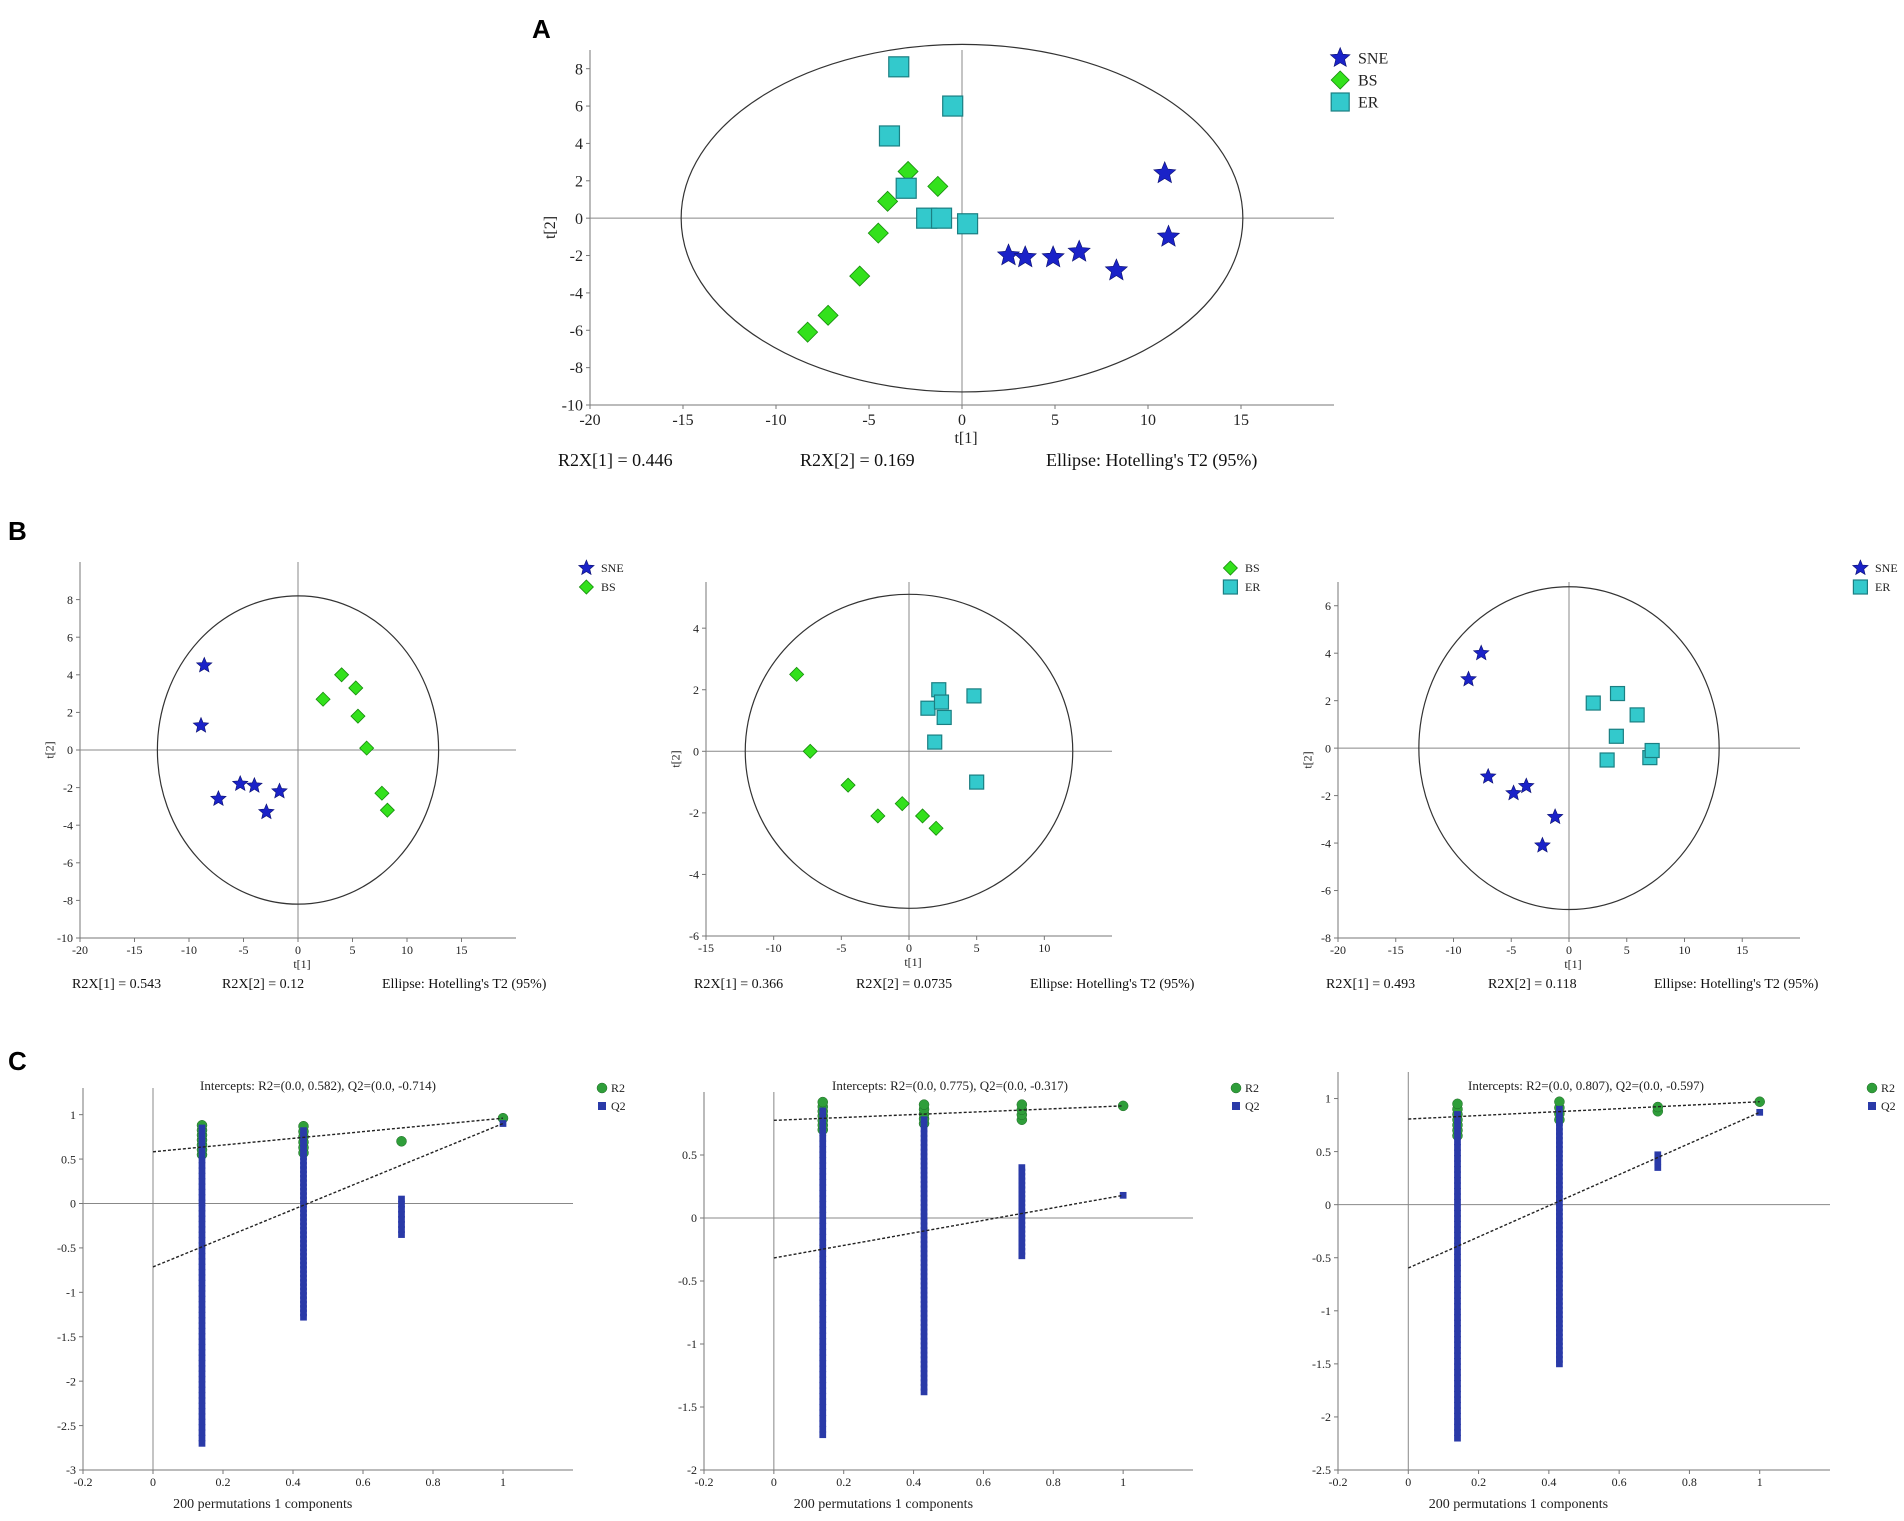 The image size is (1904, 1521). Describe the element at coordinates (1044, 948) in the screenshot. I see `x-tick-label: 10` at that location.